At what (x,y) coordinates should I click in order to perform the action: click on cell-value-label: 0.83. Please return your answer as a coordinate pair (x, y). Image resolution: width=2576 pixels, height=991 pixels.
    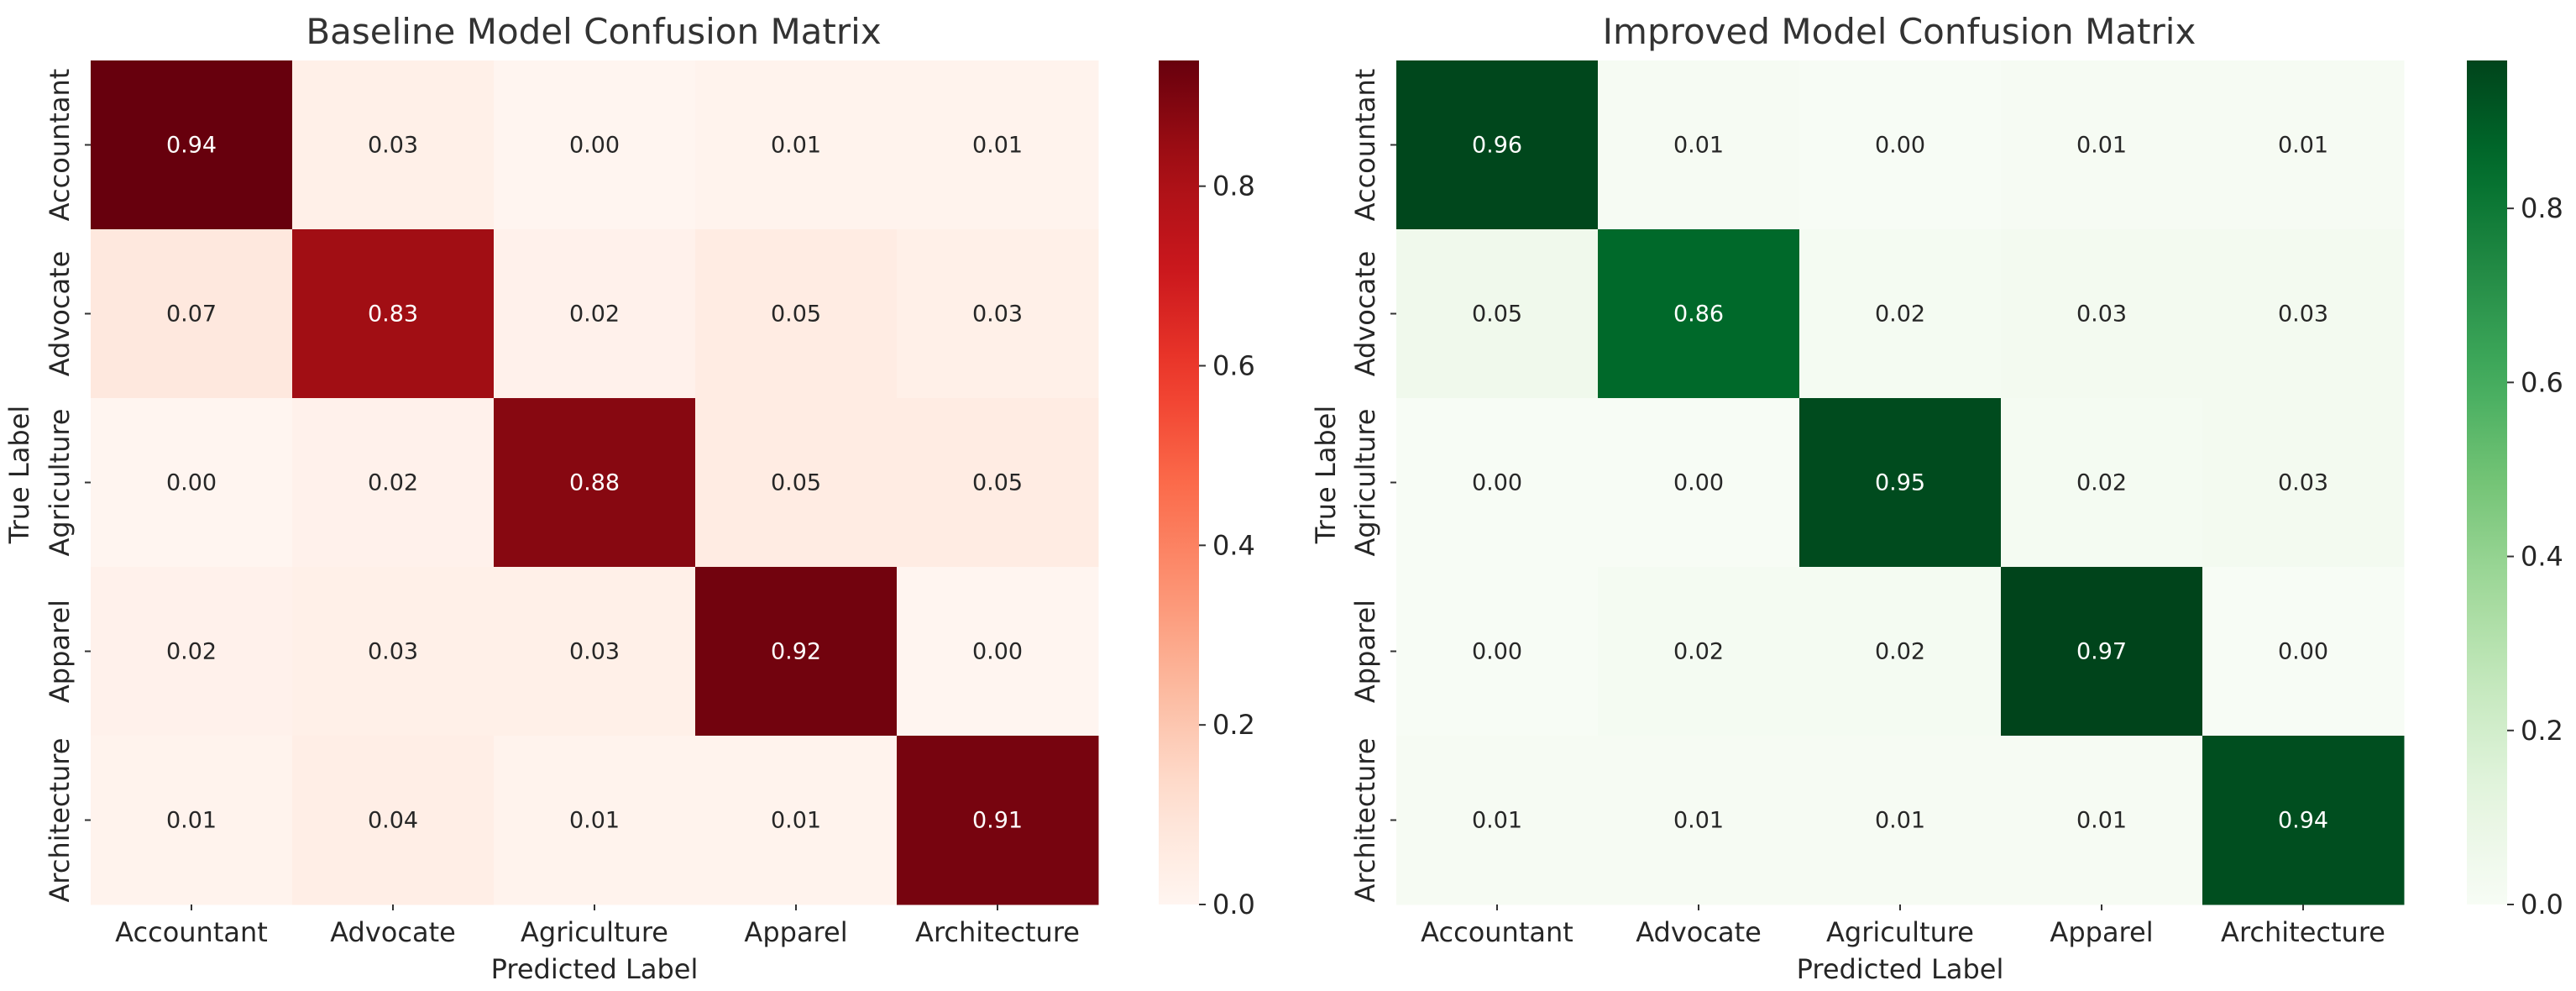
    Looking at the image, I should click on (393, 315).